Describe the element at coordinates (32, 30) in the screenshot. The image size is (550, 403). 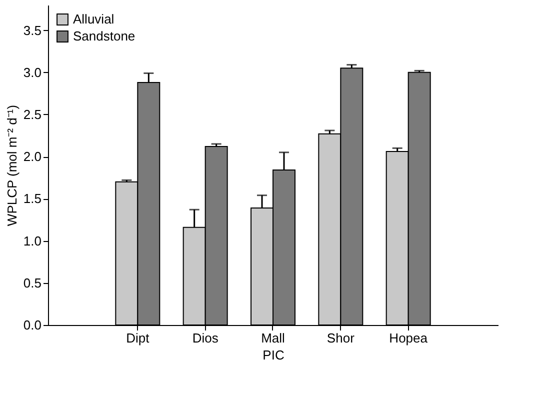
I see `y-tick-label: 3.5` at that location.